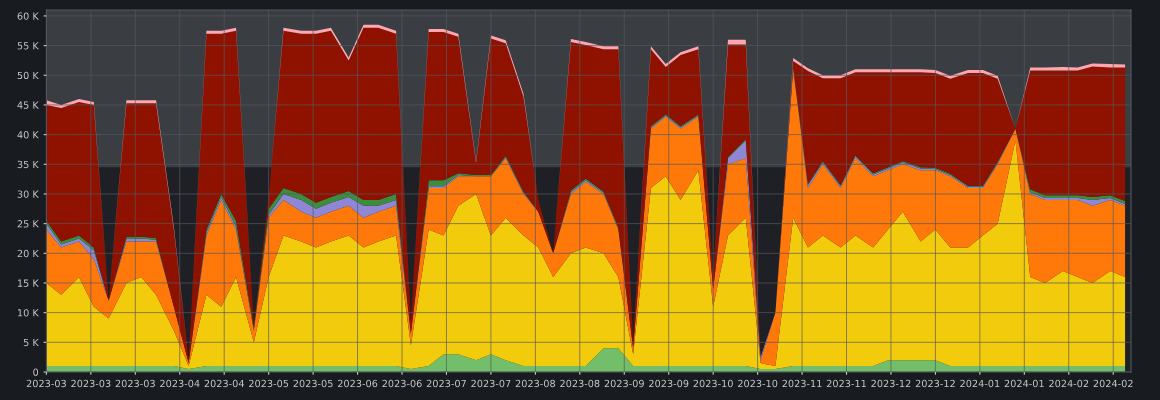  Describe the element at coordinates (28, 224) in the screenshot. I see `y-tick-label: 25 K` at that location.